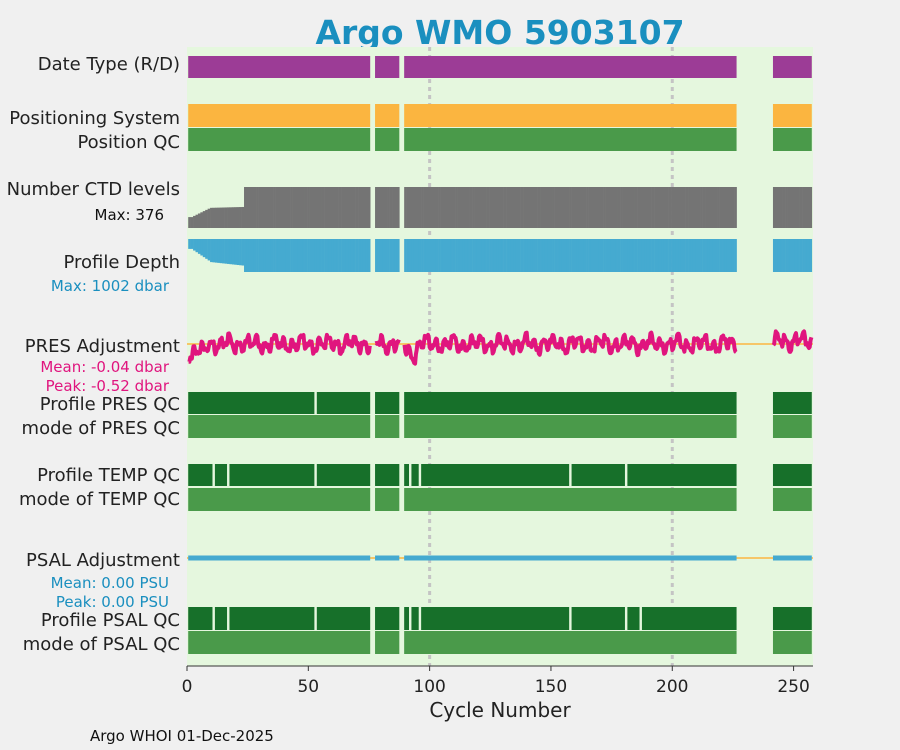  I want to click on x-axis: 0 50 100 150 200 250, so click(497, 681).